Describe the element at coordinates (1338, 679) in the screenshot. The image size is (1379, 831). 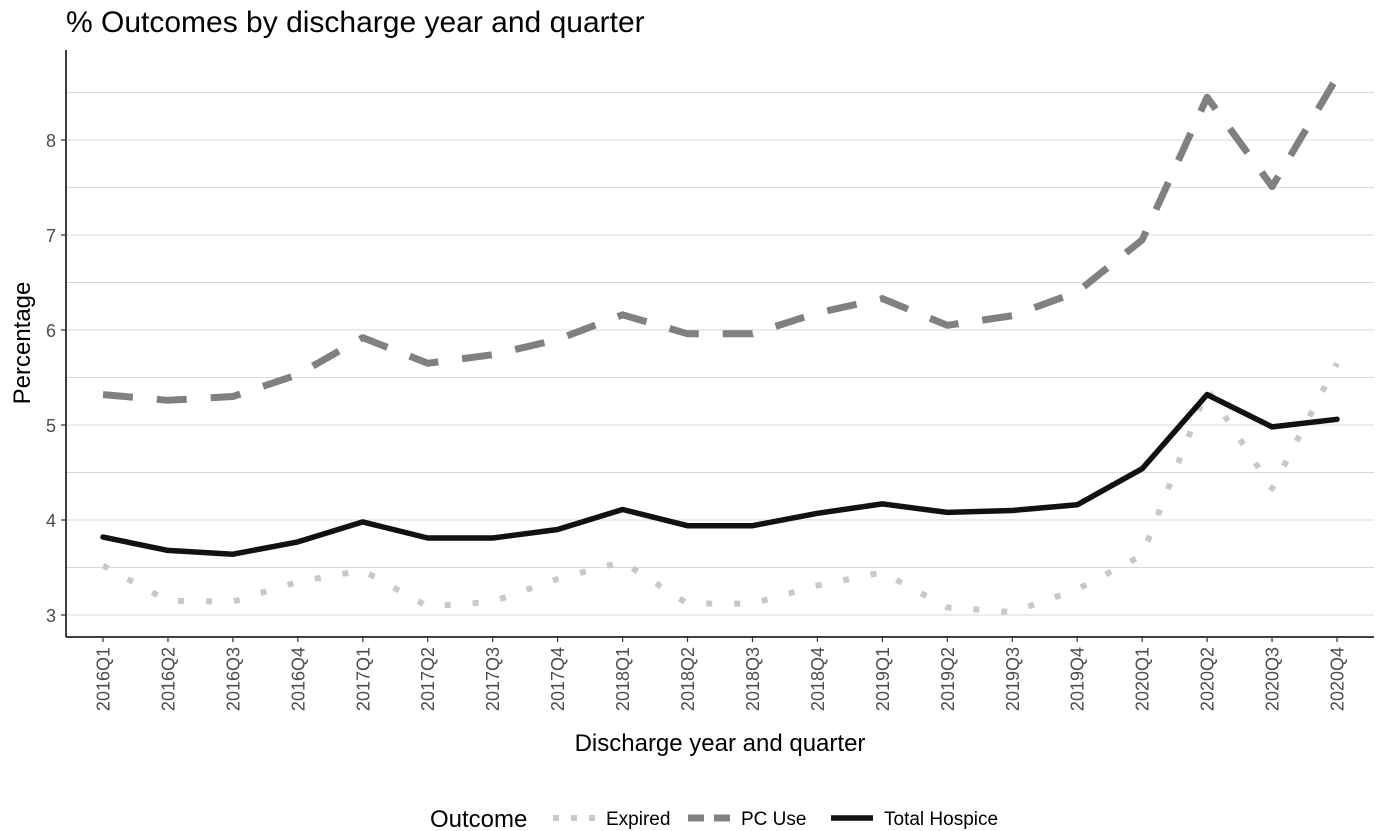
I see `x-tick-label: 2020Q4` at that location.